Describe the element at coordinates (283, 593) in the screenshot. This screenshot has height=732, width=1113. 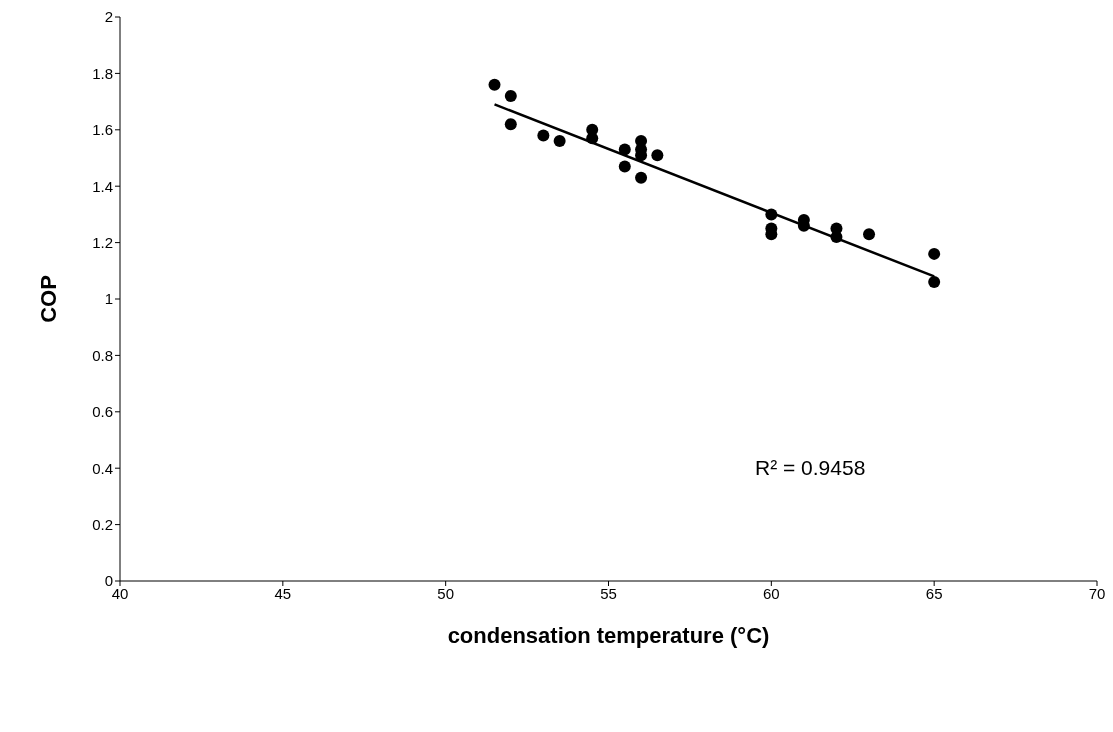
I see `x-tick-label: 45` at that location.